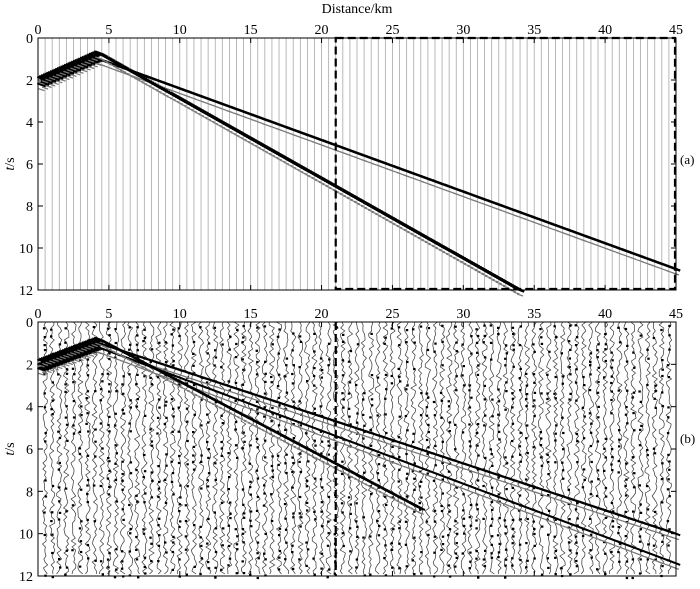  I want to click on x-tick-label: 30, so click(463, 30).